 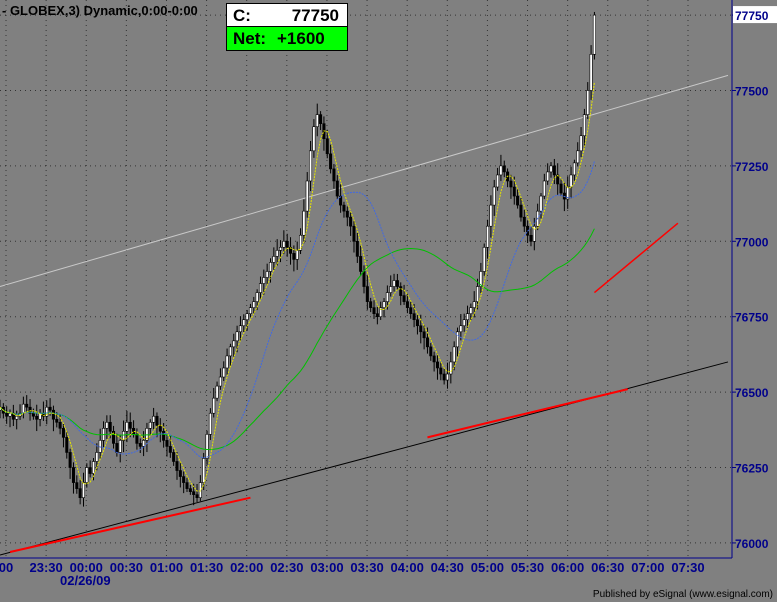 What do you see at coordinates (366, 567) in the screenshot?
I see `x-tick-label: 03:30` at bounding box center [366, 567].